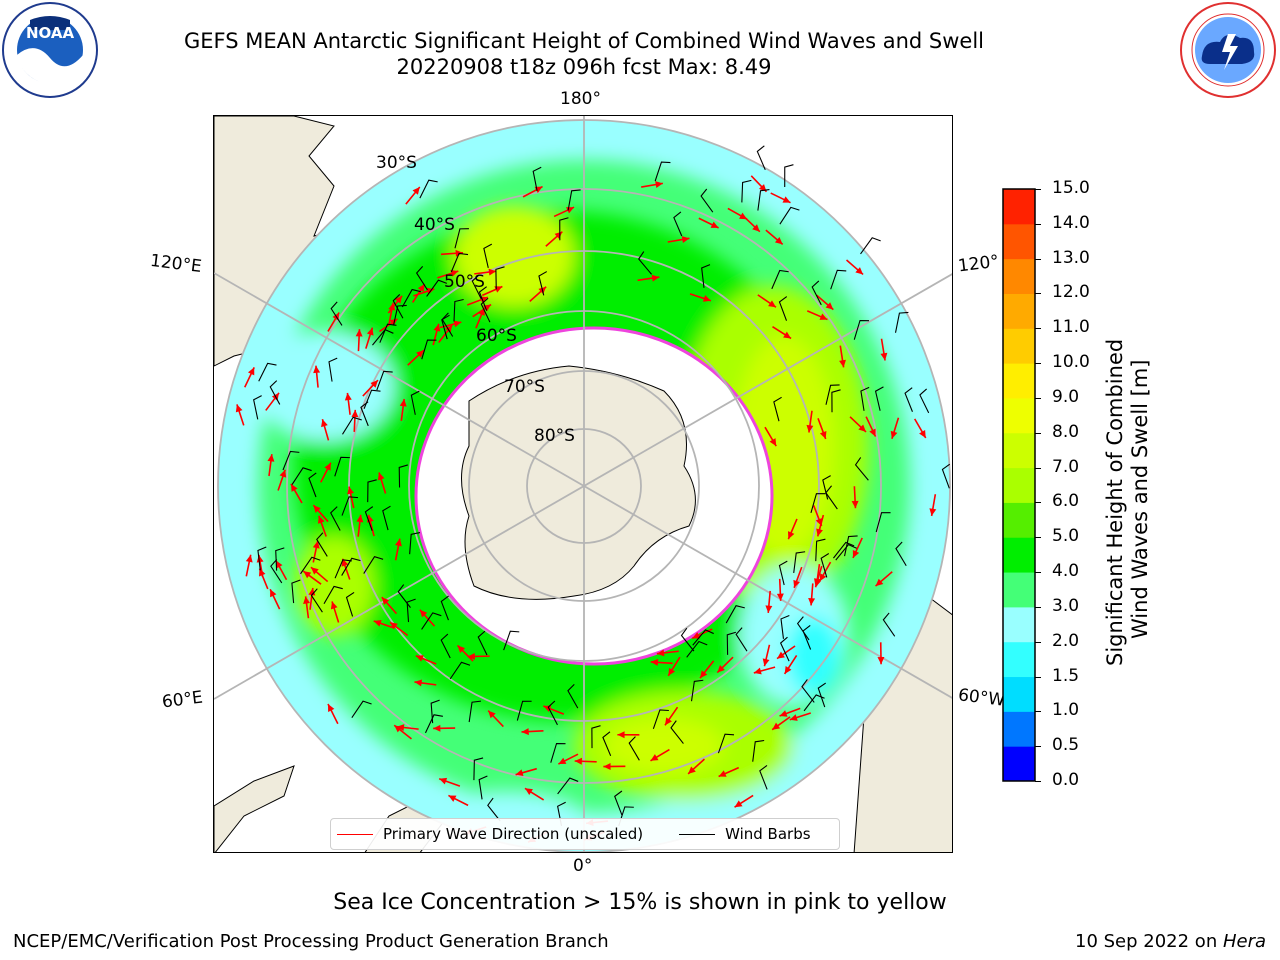 The width and height of the screenshot is (1280, 960). What do you see at coordinates (50, 50) in the screenshot?
I see `noaa-logo: NOAA` at bounding box center [50, 50].